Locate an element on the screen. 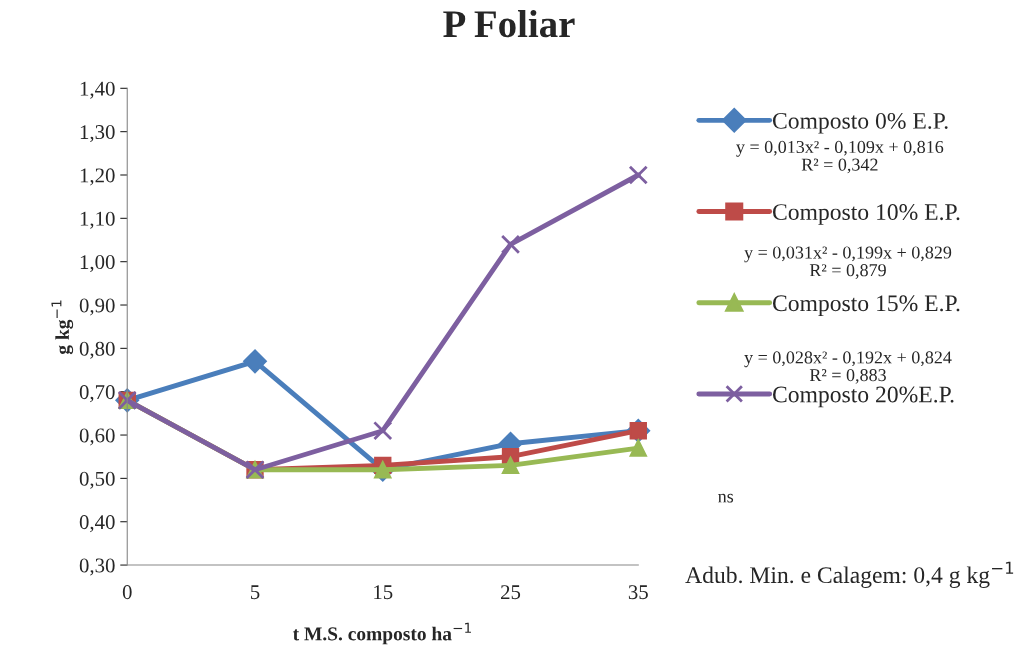 This screenshot has height=664, width=1018. legend-label: Composto 15% E.P. is located at coordinates (866, 306).